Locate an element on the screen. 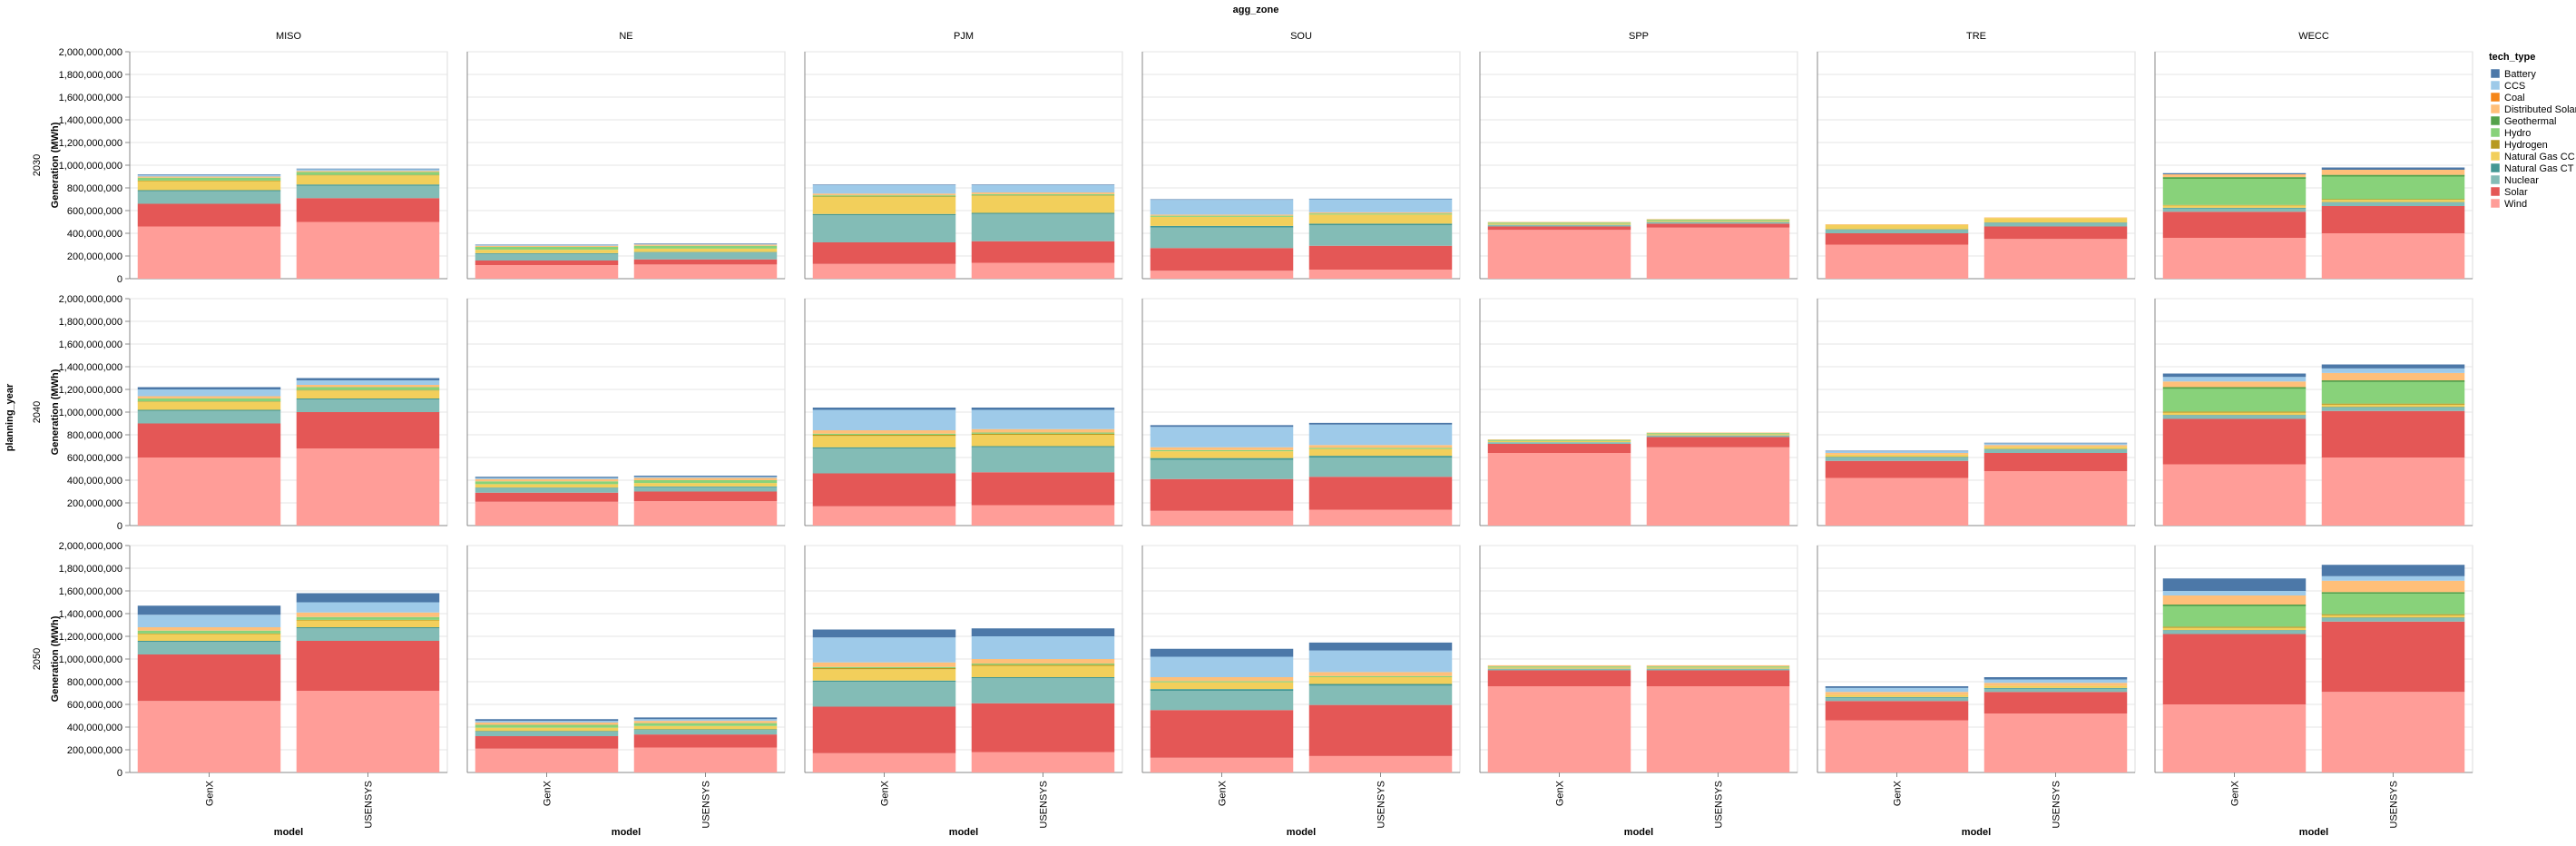 This screenshot has width=2576, height=846. legend-item-distributed-solar: Distributed Solar is located at coordinates (2533, 109).